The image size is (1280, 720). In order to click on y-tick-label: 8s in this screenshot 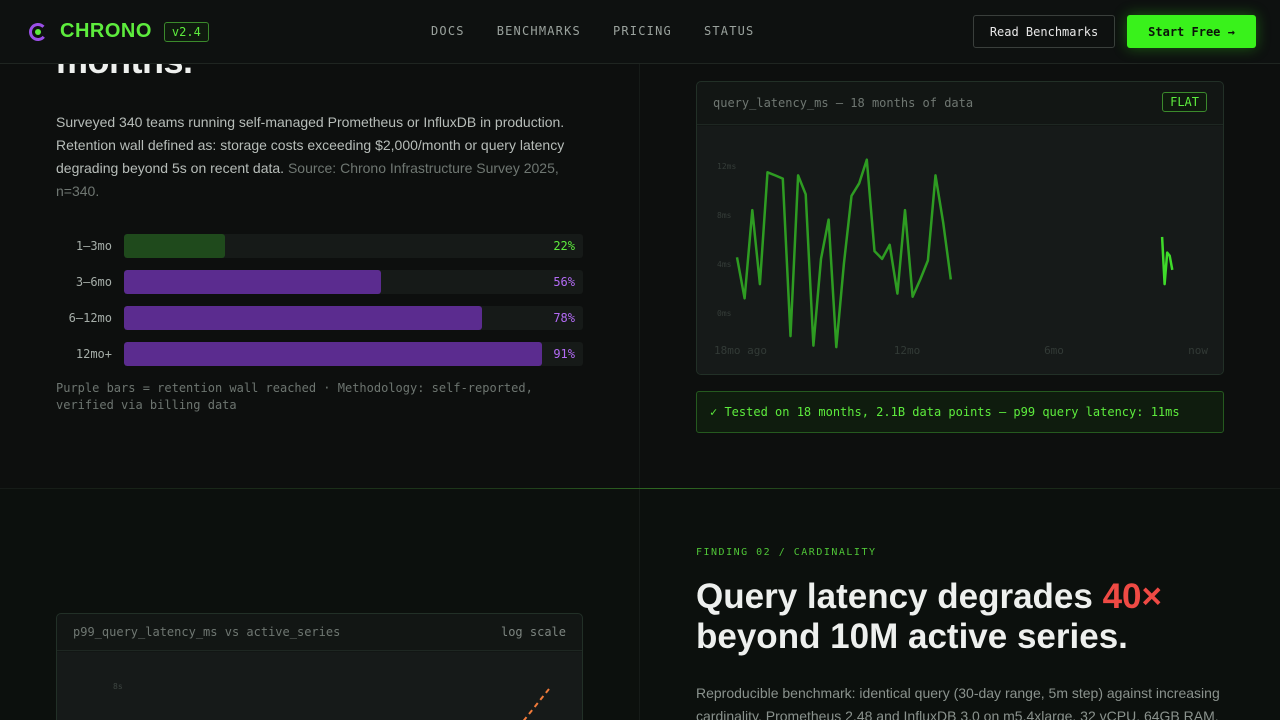, I will do `click(118, 686)`.